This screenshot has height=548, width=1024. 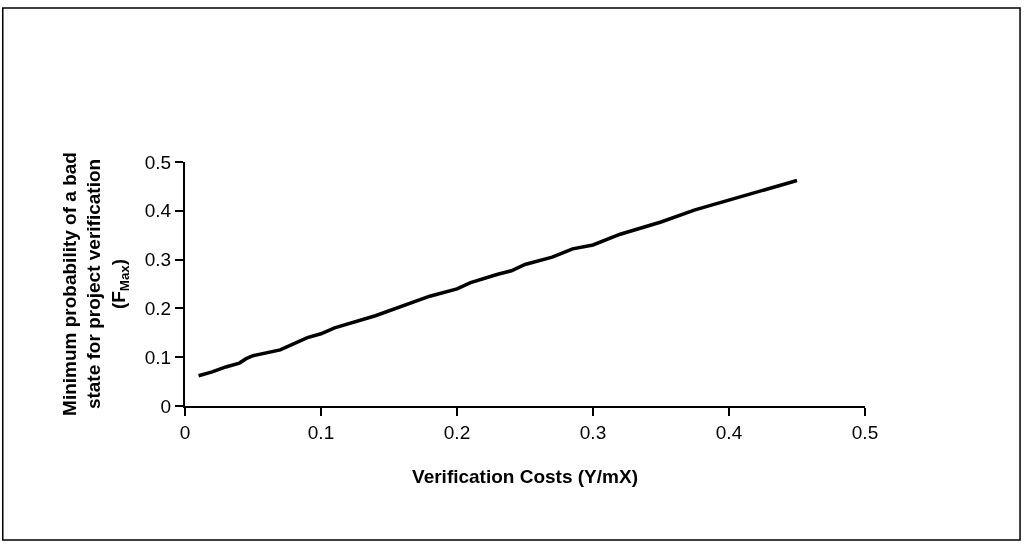 I want to click on x-axis-title: Verification Costs (Y/mX), so click(x=525, y=477).